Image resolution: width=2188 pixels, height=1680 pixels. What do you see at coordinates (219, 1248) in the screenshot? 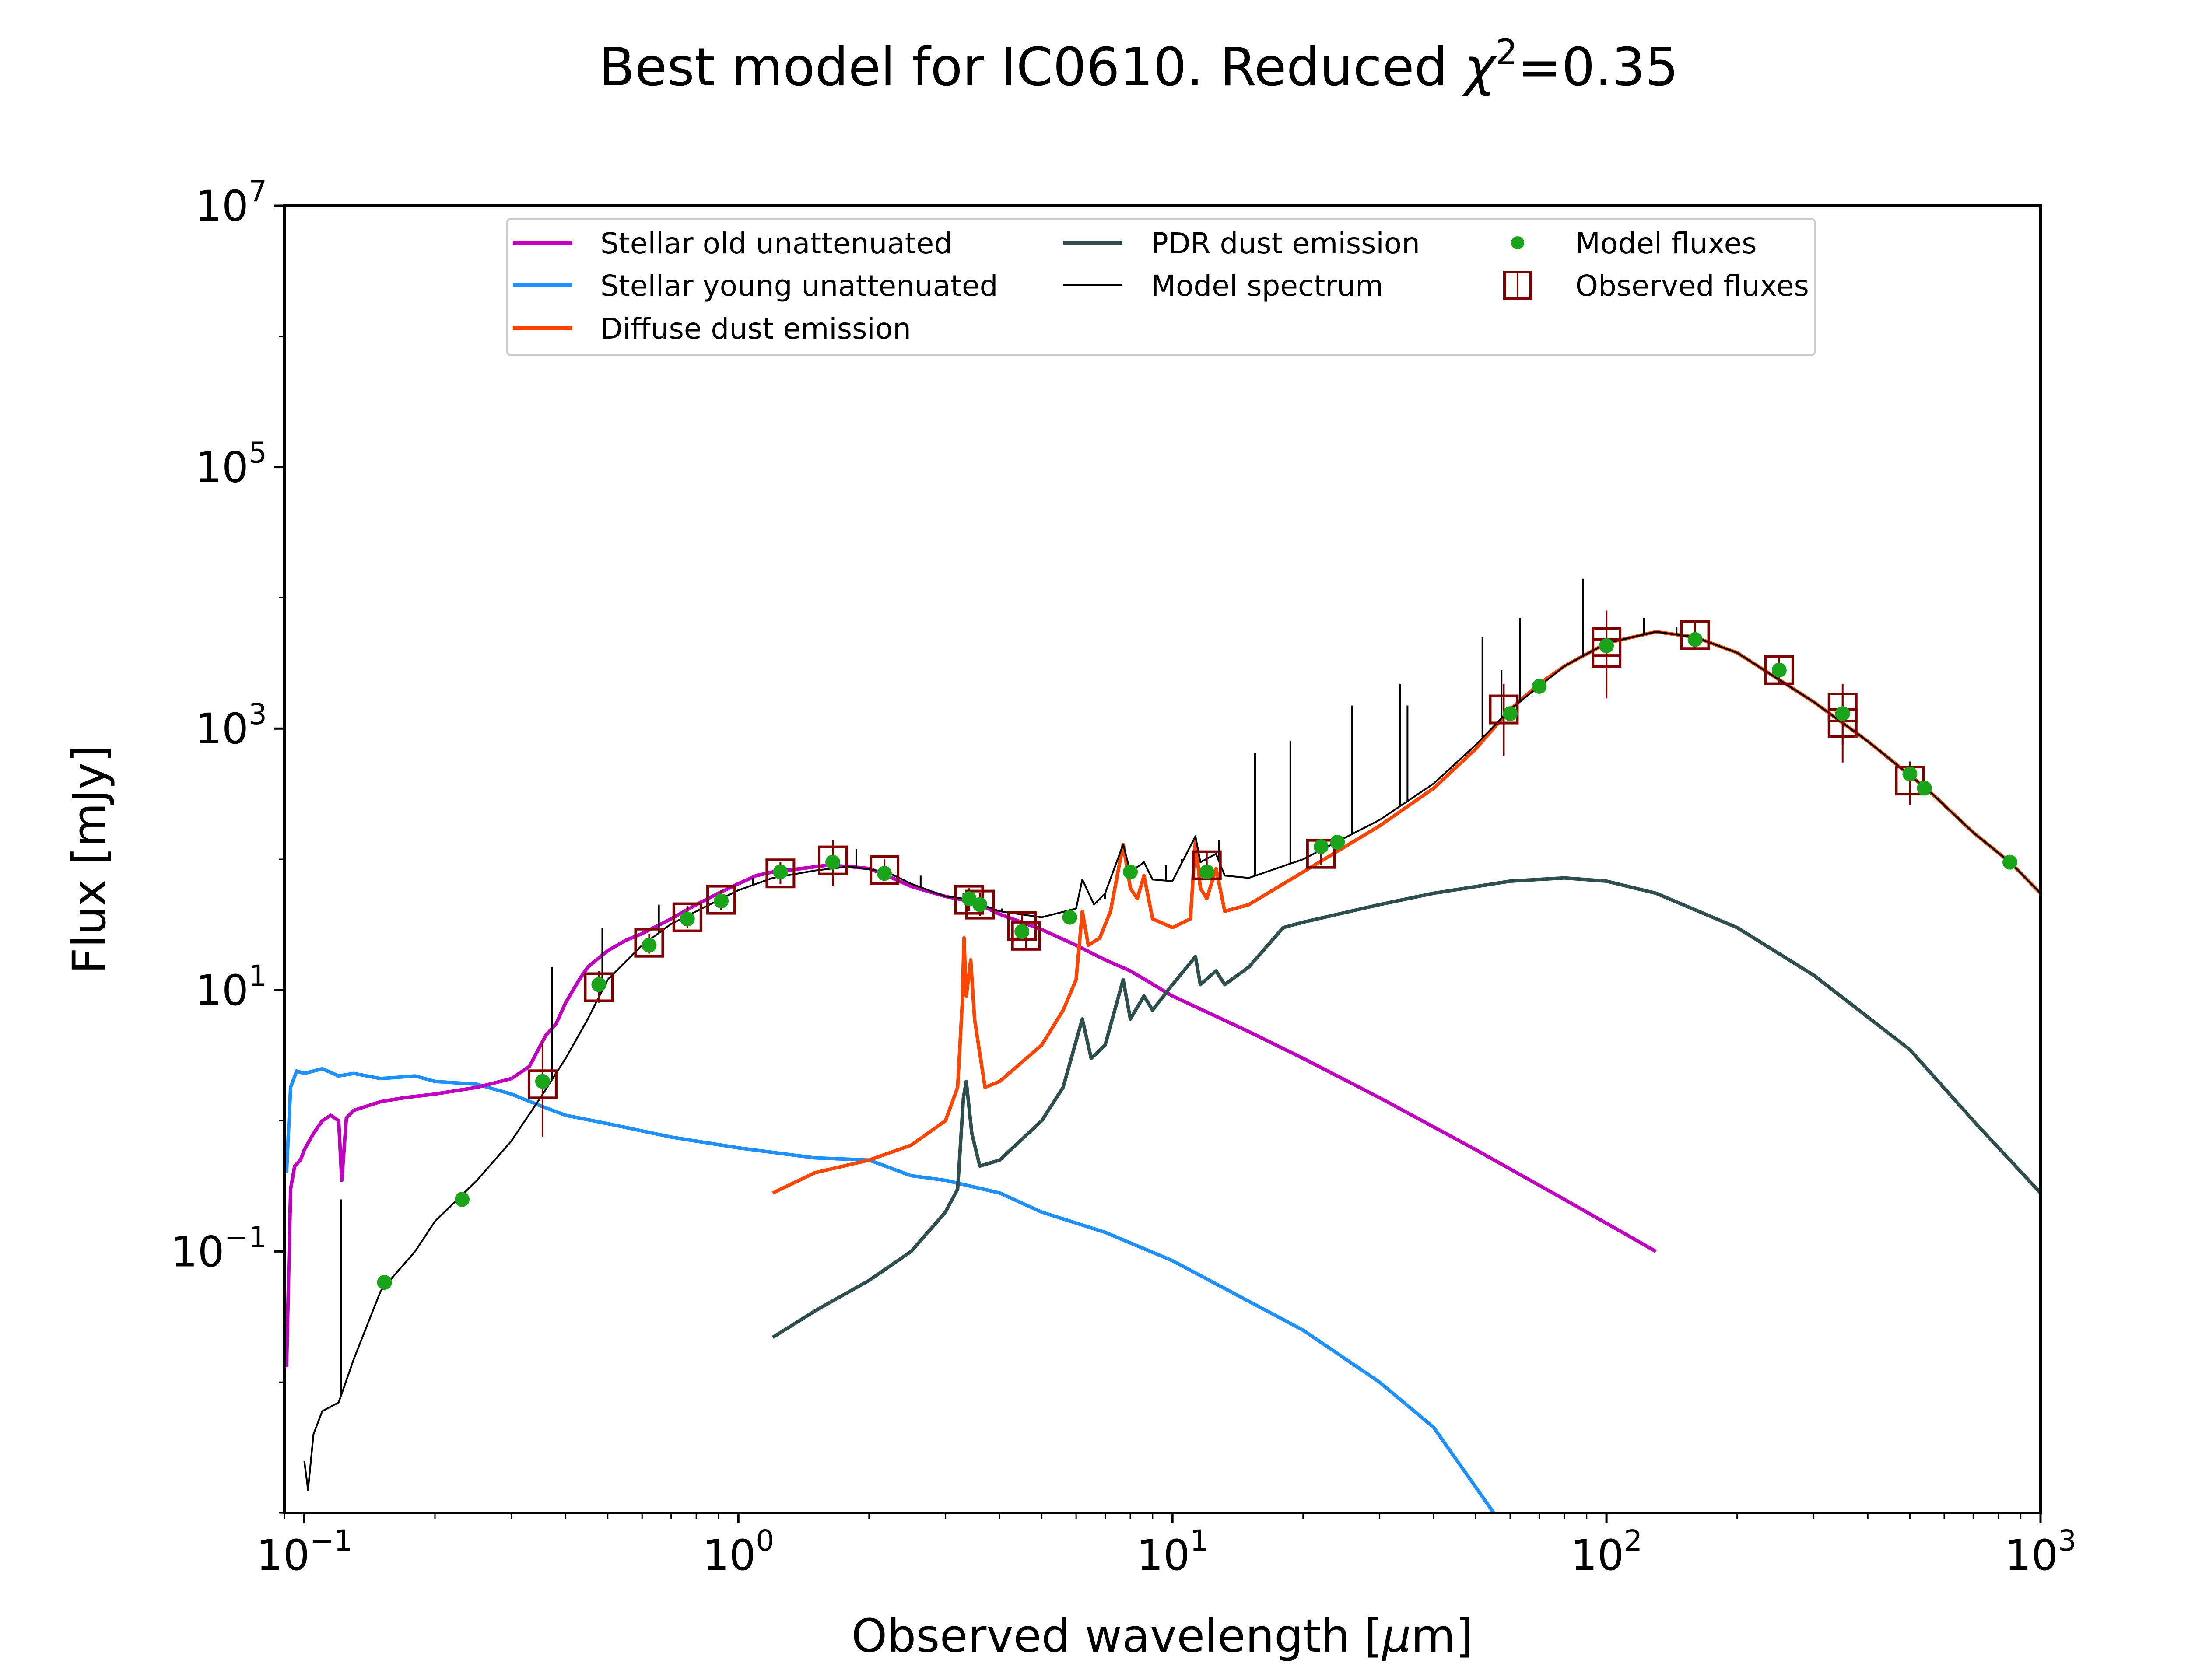
I see `y-tick-label: 10⁻¹` at bounding box center [219, 1248].